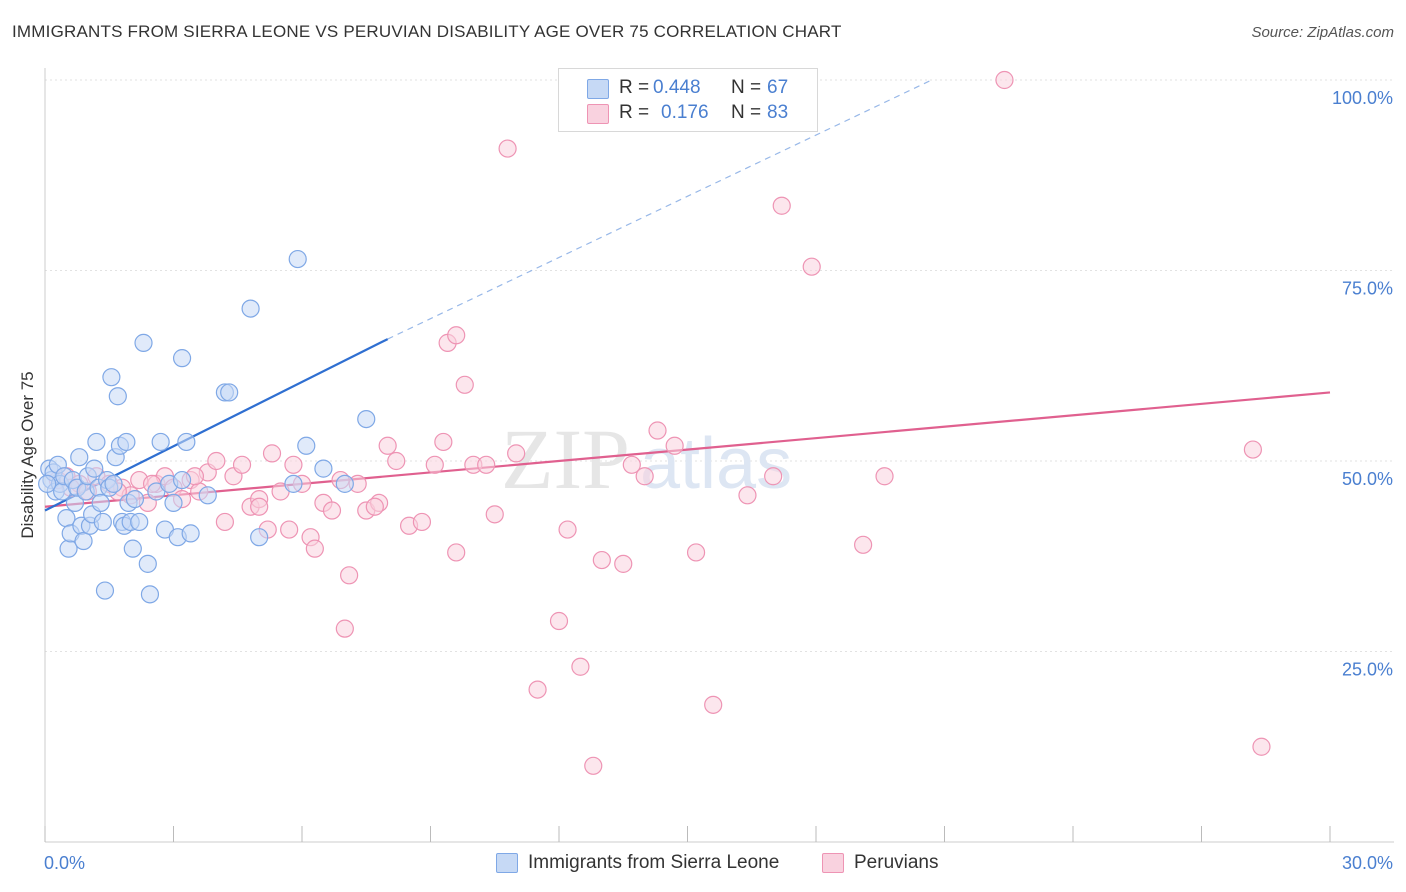 The image size is (1406, 892). Describe the element at coordinates (677, 87) in the screenshot. I see `legend-r-value: 0.448` at that location.